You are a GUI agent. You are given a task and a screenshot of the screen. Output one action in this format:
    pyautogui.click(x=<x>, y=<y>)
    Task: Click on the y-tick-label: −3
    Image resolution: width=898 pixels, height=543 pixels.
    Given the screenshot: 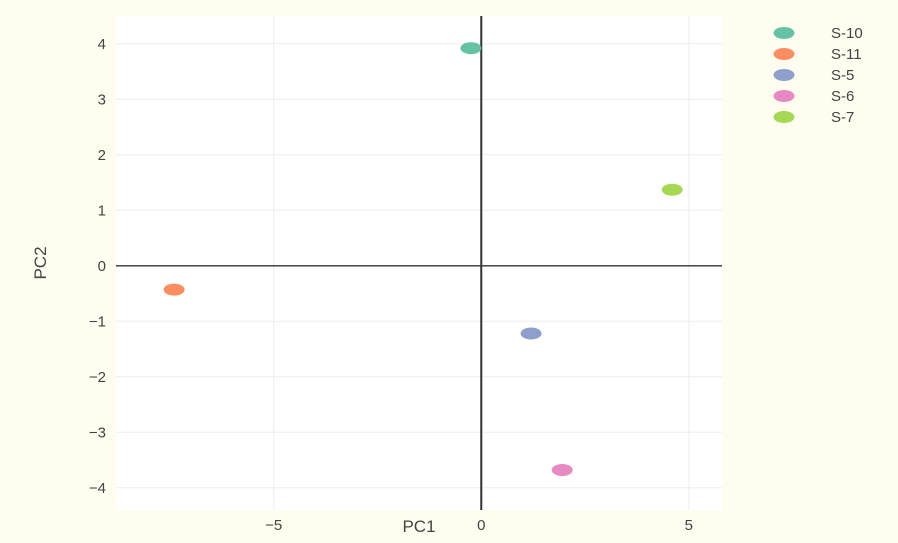 What is the action you would take?
    pyautogui.click(x=97, y=432)
    